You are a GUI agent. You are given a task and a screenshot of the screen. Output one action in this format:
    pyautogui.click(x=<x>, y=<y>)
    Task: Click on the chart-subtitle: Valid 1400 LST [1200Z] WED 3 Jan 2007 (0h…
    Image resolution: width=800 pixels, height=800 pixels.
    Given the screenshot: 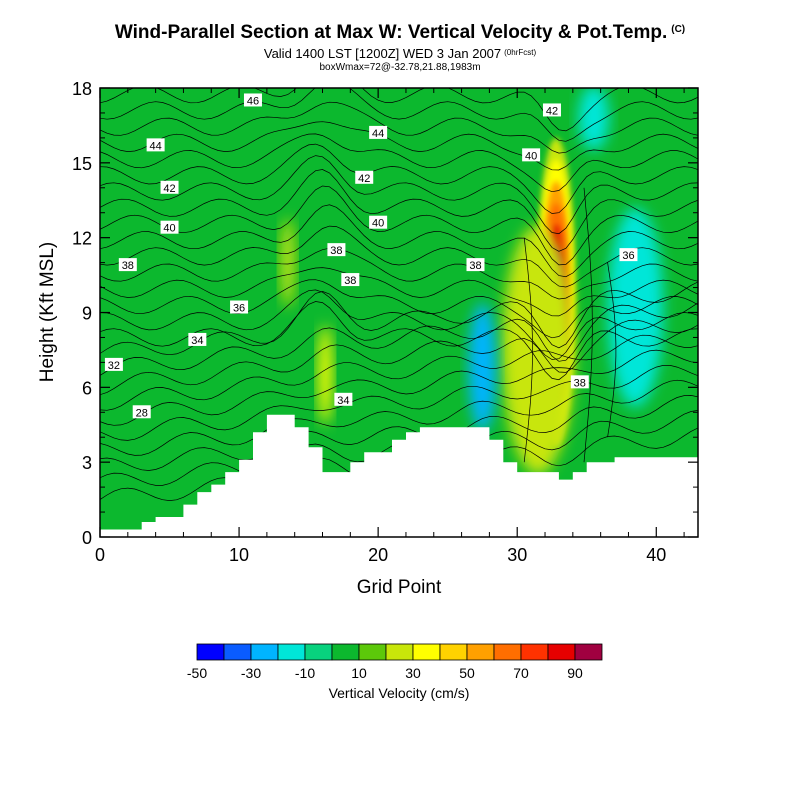 What is the action you would take?
    pyautogui.click(x=400, y=53)
    